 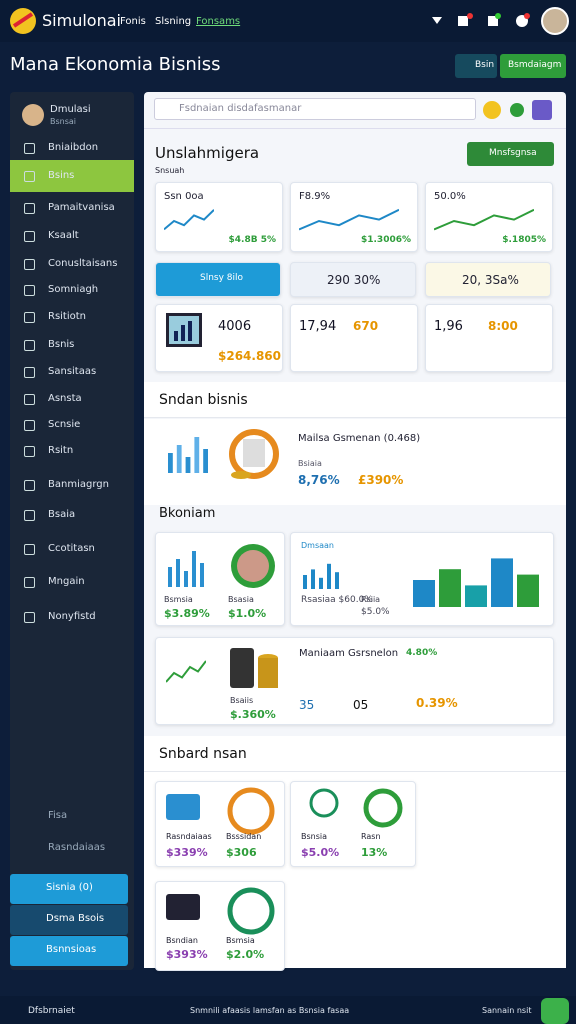 What do you see at coordinates (437, 703) in the screenshot?
I see `wide-stat: 0.39%` at bounding box center [437, 703].